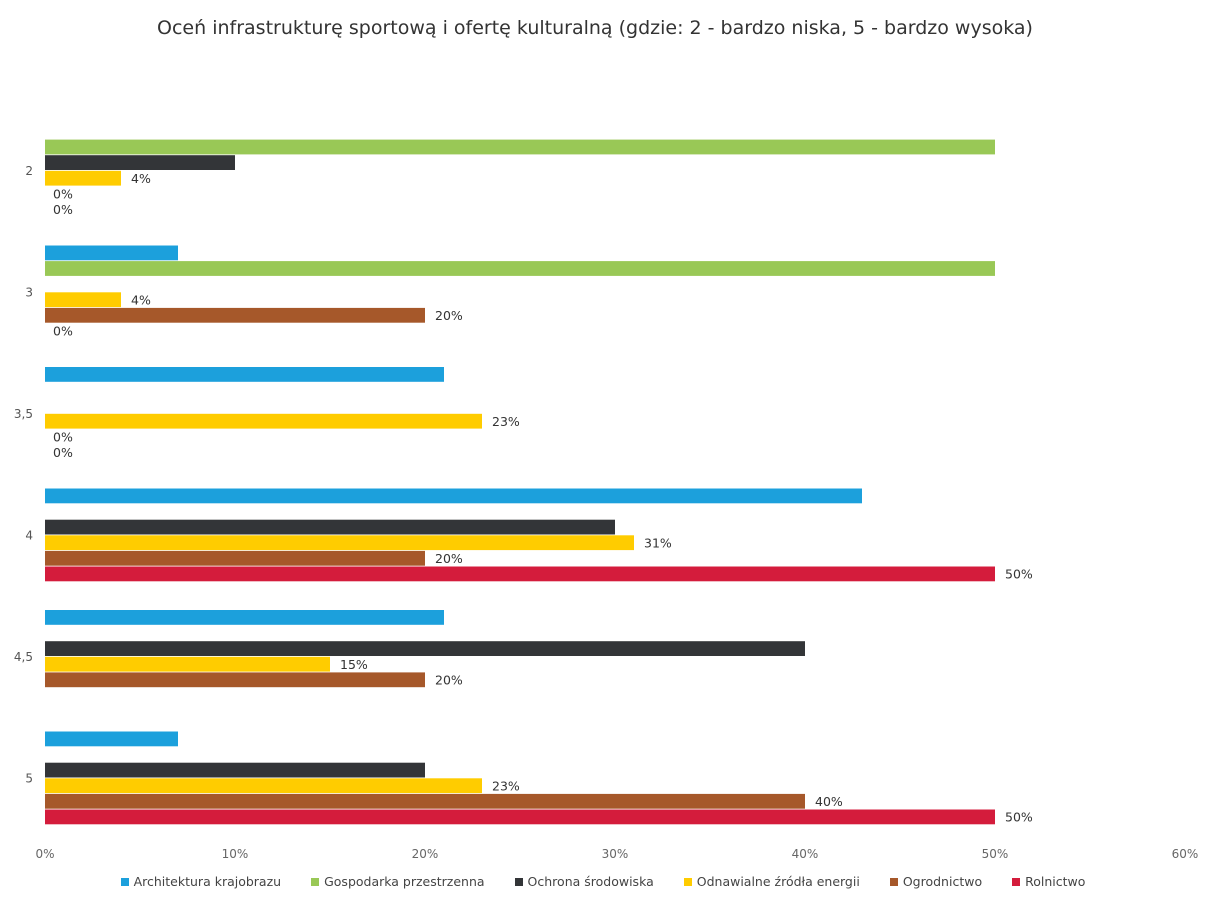  Describe the element at coordinates (29, 779) in the screenshot. I see `y-tick-label: 5` at that location.